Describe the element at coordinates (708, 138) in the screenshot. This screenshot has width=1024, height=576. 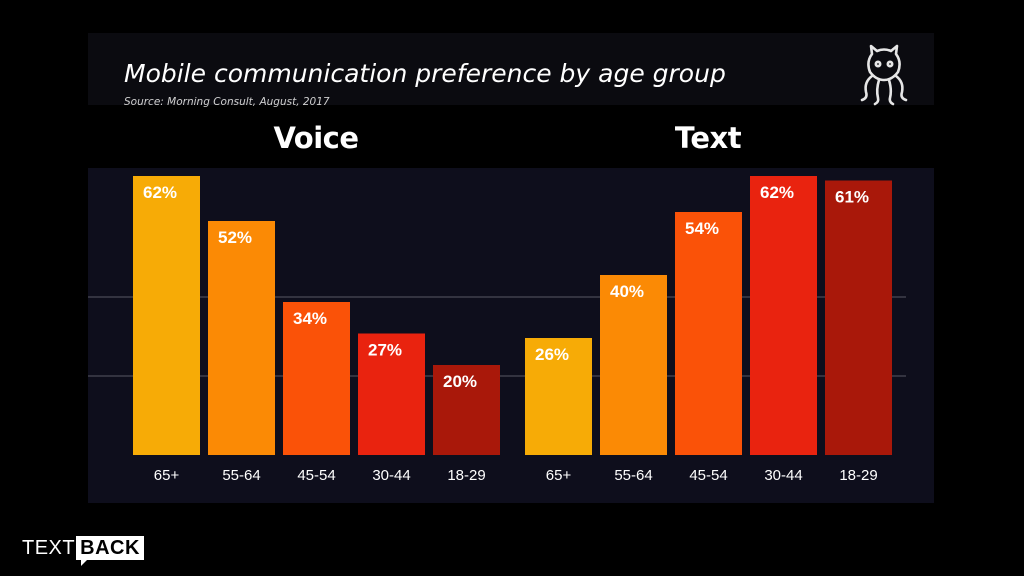
I see `text-panel-title: Text` at that location.